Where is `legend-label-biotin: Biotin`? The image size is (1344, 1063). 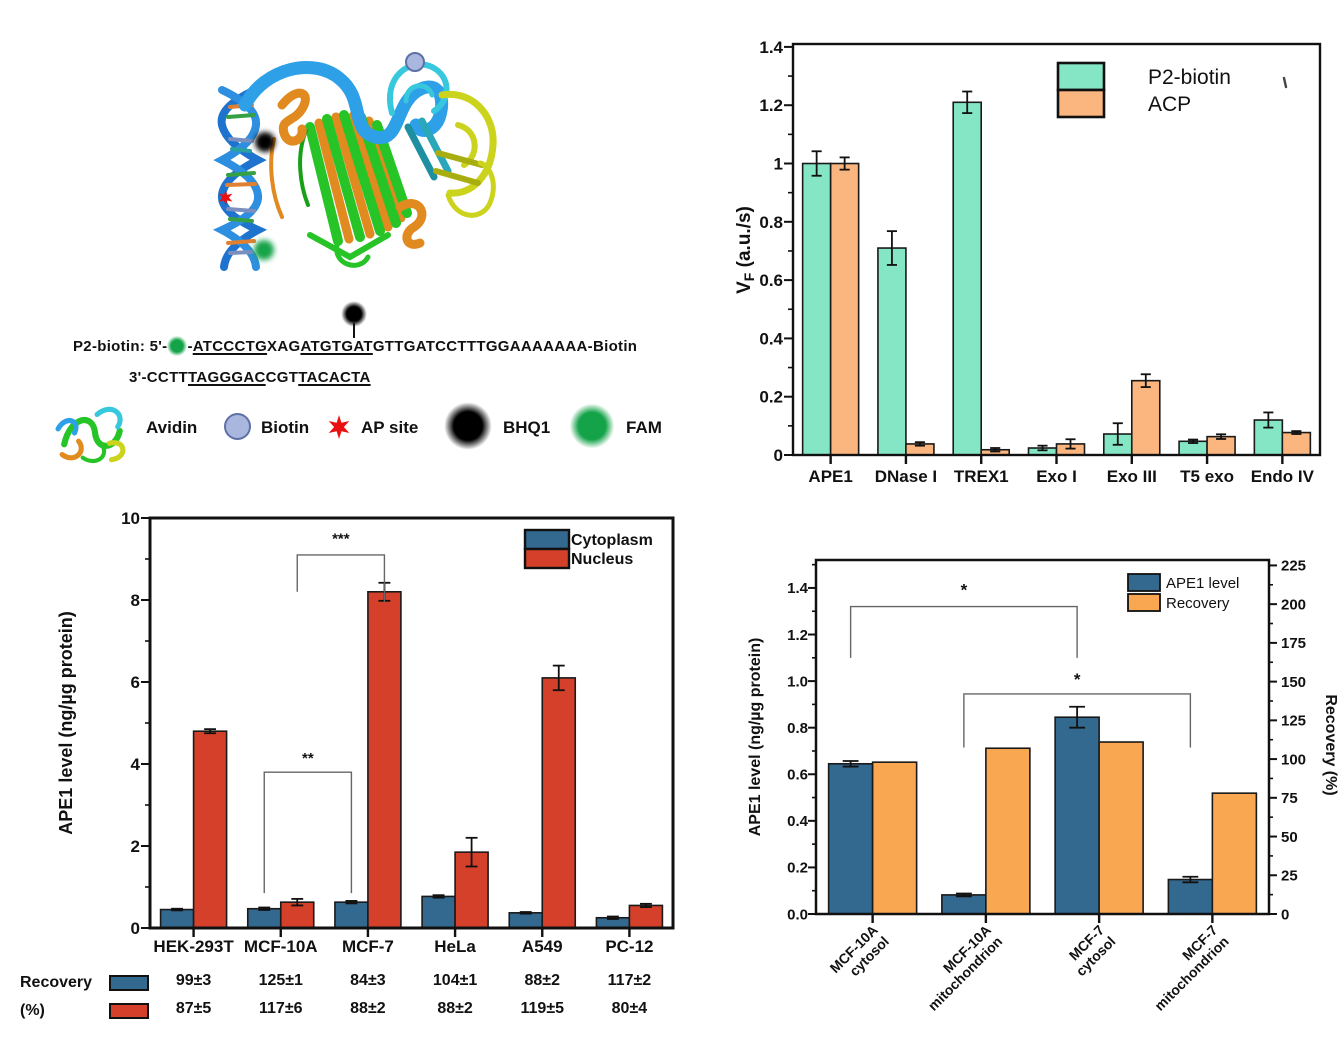
legend-label-biotin: Biotin is located at coordinates (285, 427).